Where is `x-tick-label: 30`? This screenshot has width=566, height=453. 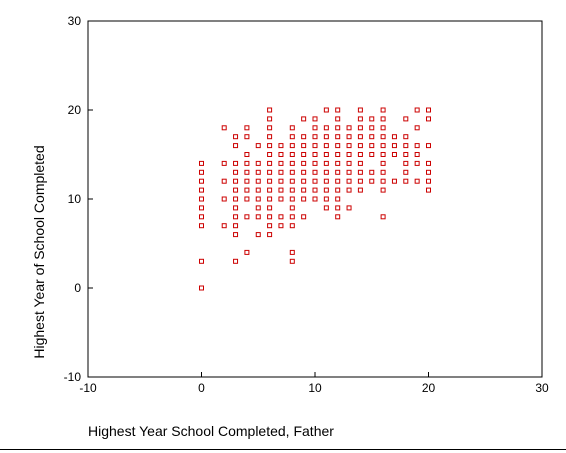
x-tick-label: 30 is located at coordinates (542, 388).